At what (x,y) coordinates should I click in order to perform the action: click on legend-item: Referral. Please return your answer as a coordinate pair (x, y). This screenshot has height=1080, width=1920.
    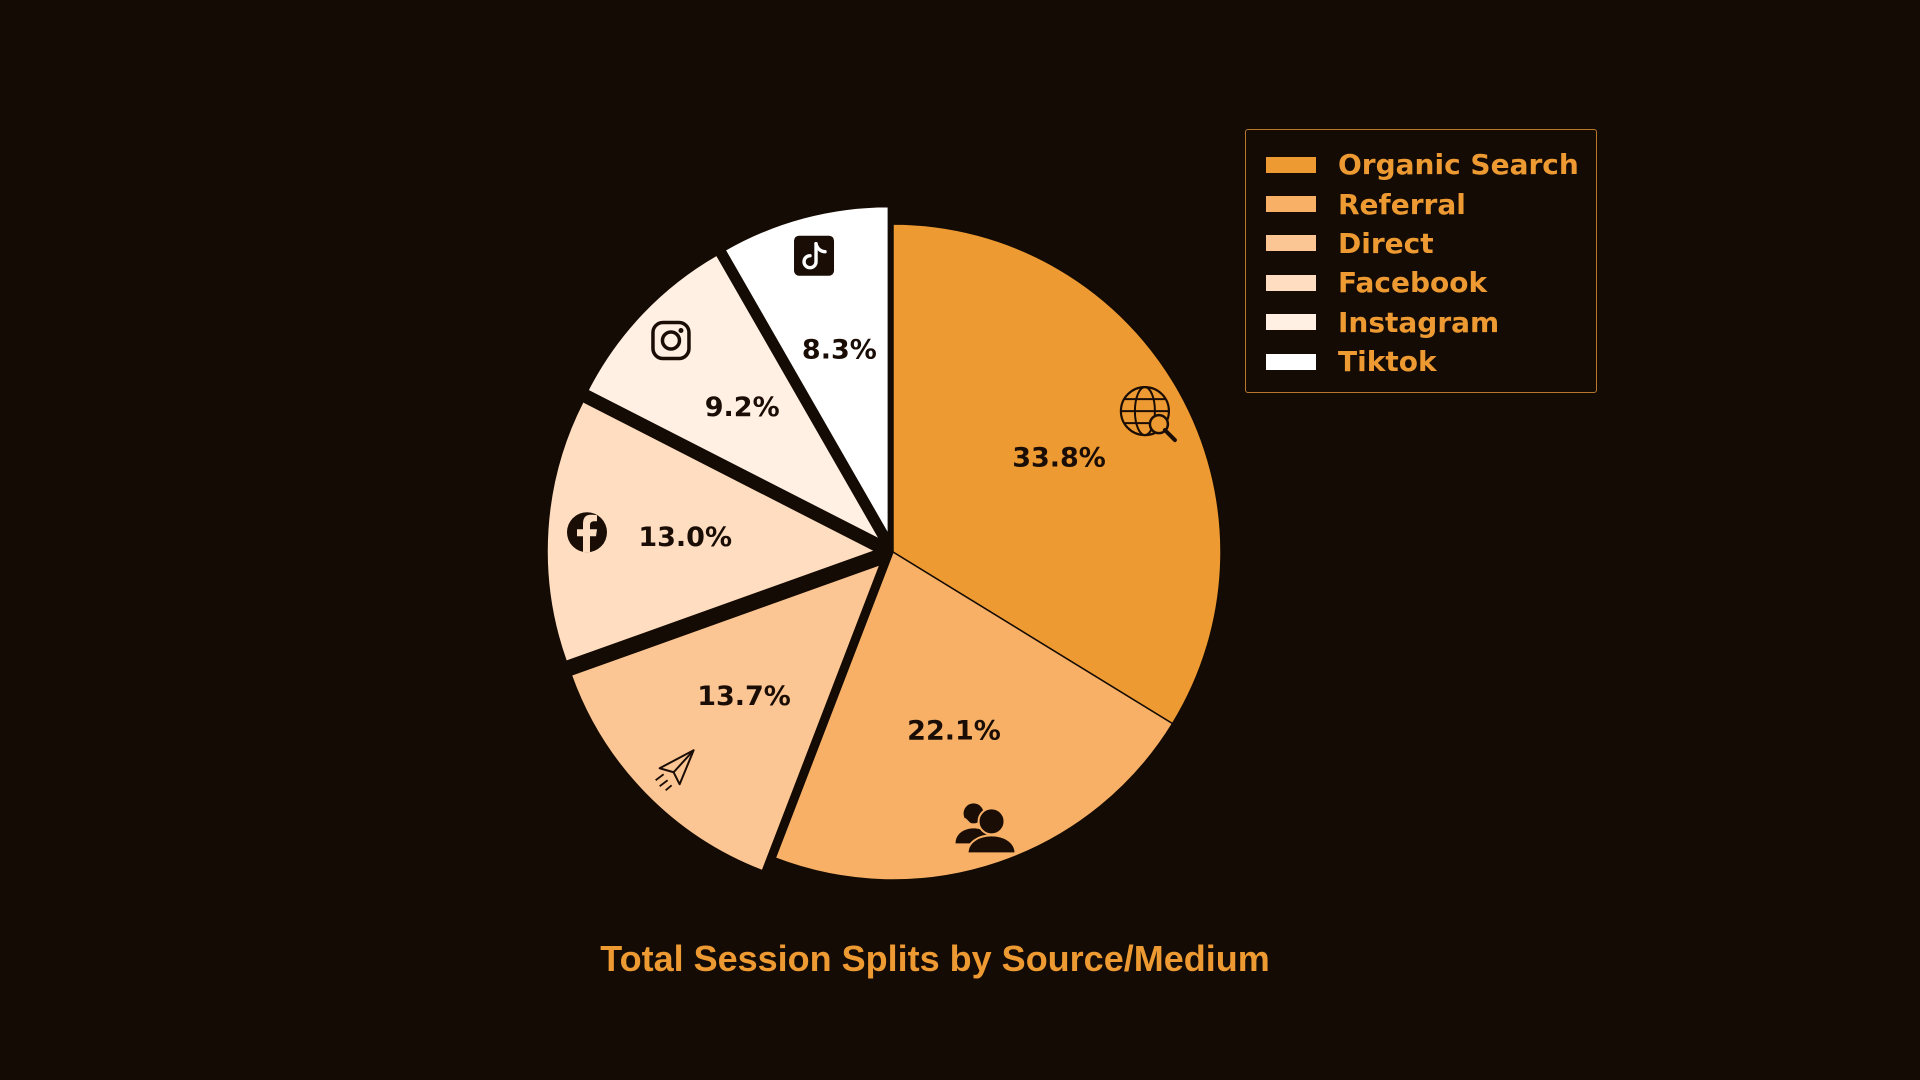
    Looking at the image, I should click on (1431, 203).